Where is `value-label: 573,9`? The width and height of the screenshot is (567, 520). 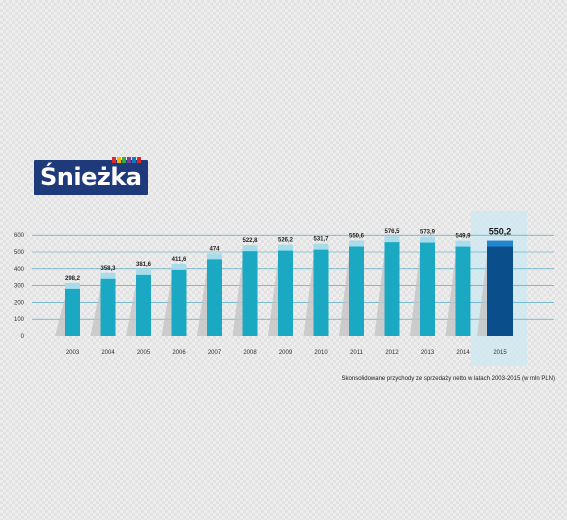 value-label: 573,9 is located at coordinates (428, 233).